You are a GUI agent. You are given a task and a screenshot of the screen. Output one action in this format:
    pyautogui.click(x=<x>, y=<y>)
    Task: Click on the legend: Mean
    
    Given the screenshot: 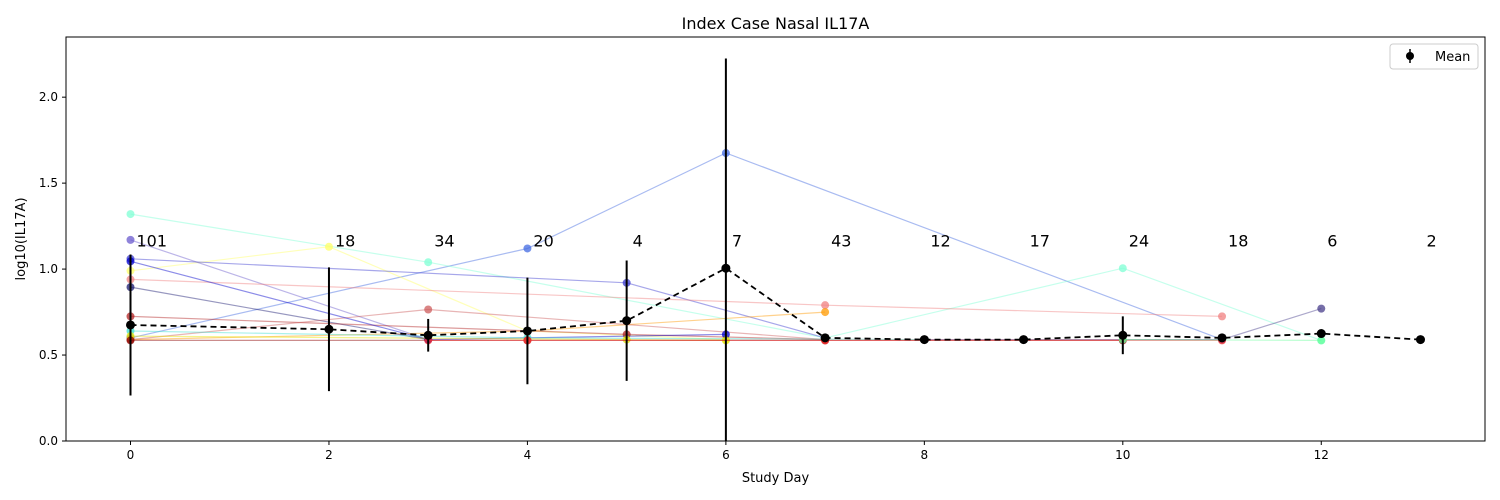 What is the action you would take?
    pyautogui.click(x=1434, y=56)
    